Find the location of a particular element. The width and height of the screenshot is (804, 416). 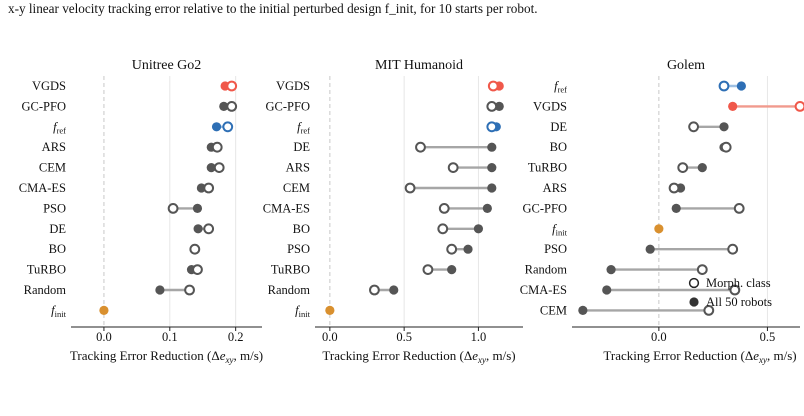

x-tick-label: 0.5 is located at coordinates (768, 337).